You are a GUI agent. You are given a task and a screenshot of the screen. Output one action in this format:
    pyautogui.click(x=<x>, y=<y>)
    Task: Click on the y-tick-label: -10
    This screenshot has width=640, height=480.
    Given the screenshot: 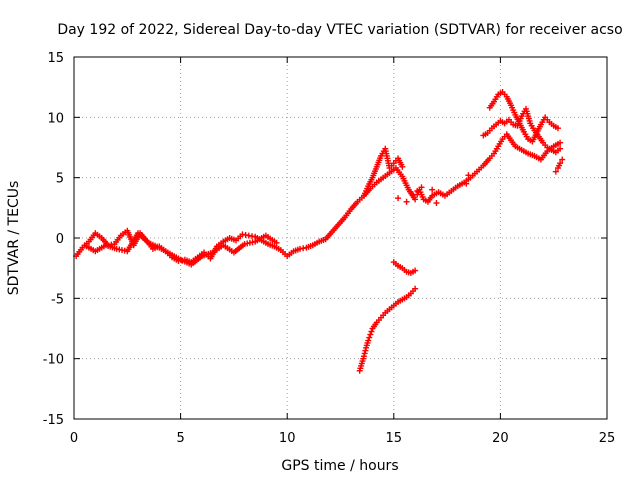 What is the action you would take?
    pyautogui.click(x=53, y=360)
    